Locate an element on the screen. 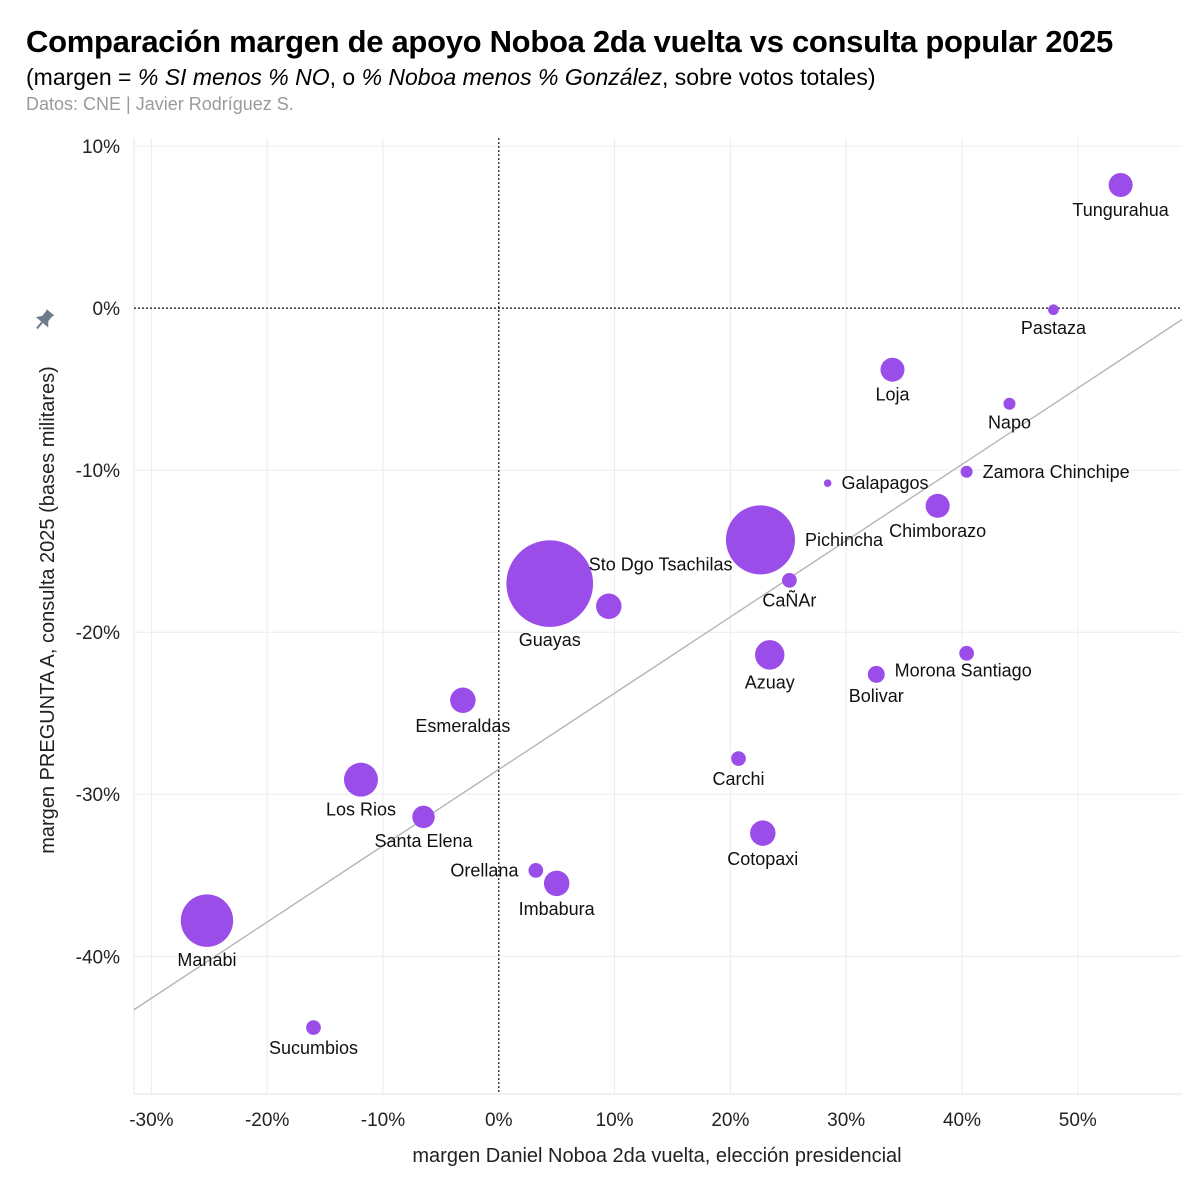  x-tick-label: -20% is located at coordinates (267, 1120).